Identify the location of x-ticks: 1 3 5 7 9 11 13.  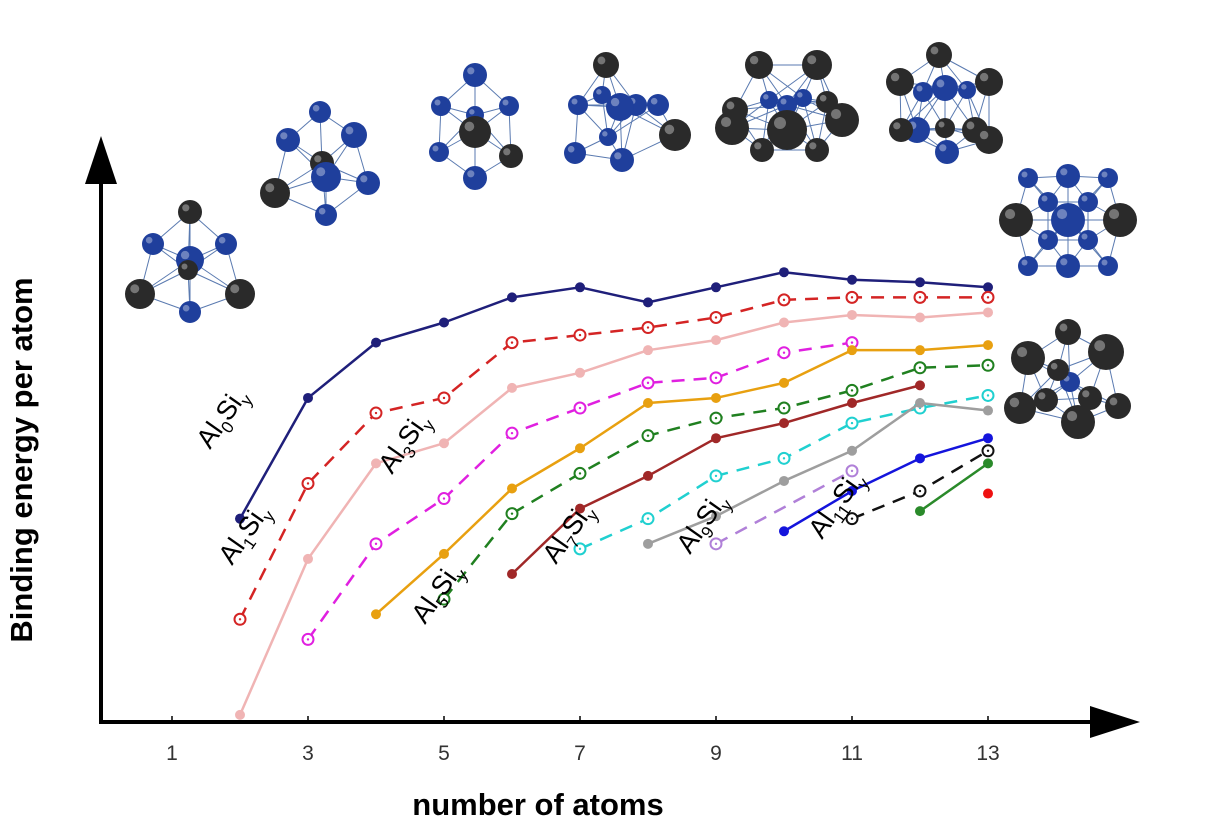
(583, 740).